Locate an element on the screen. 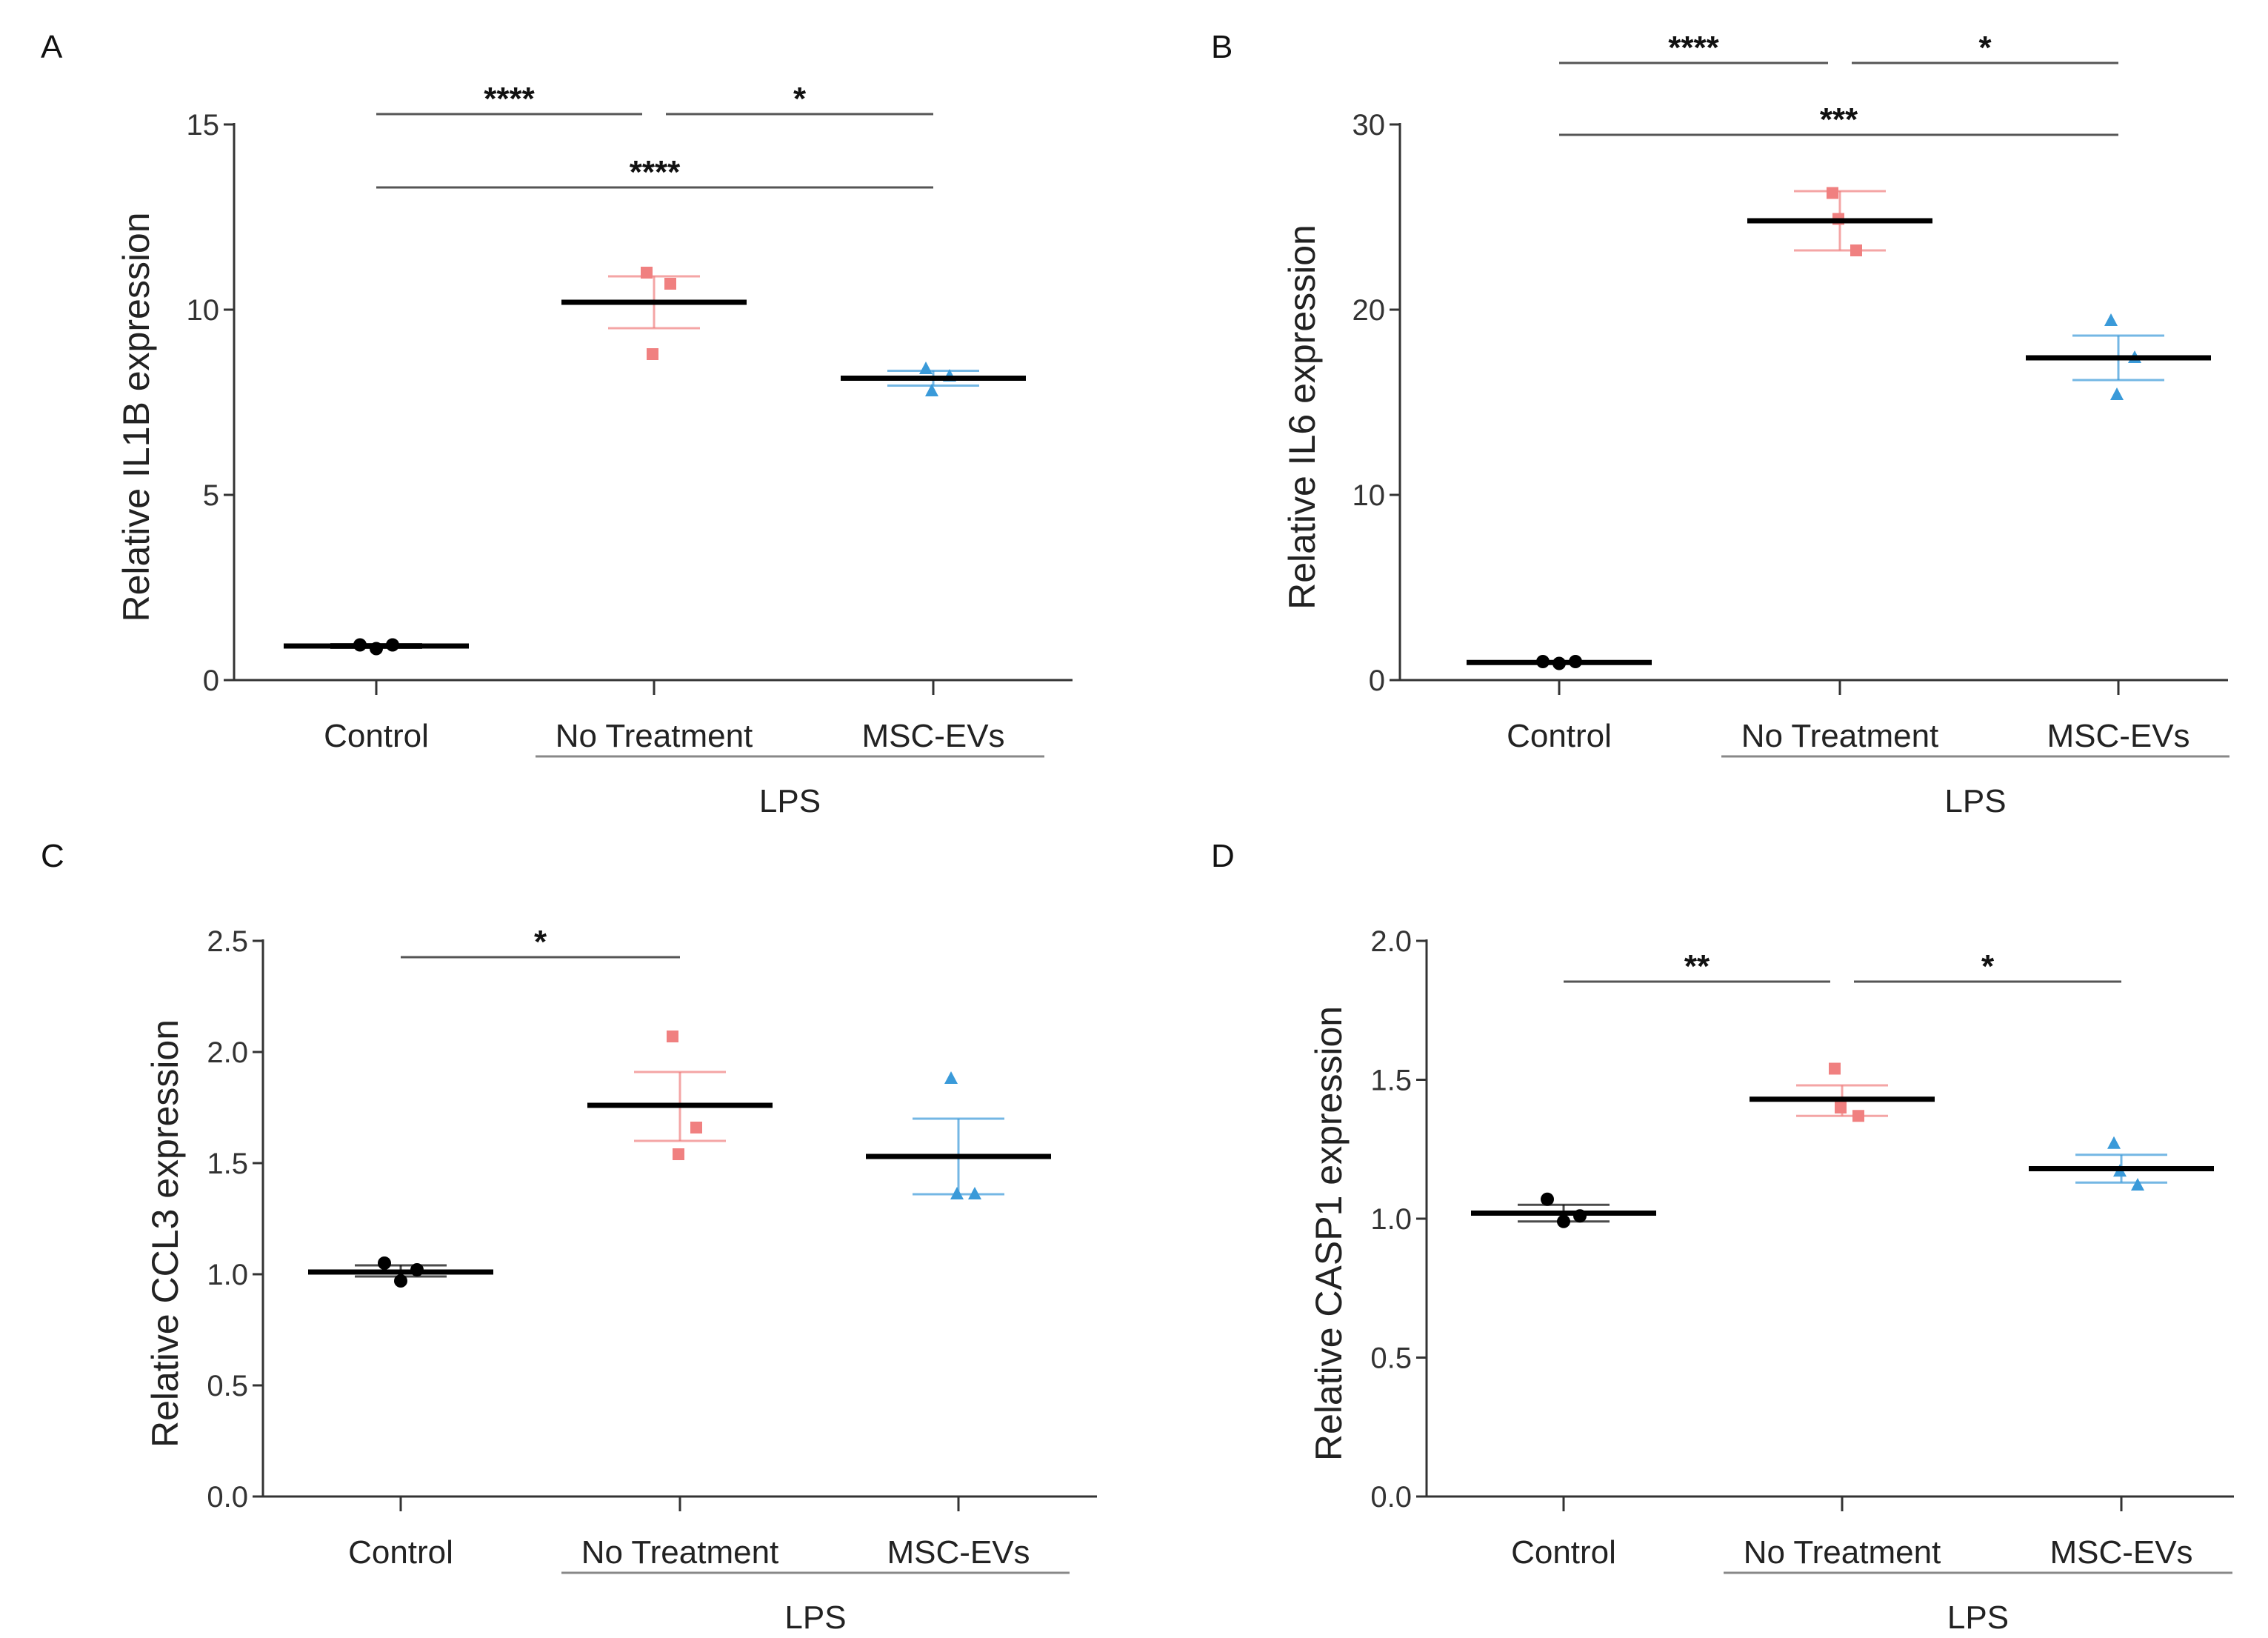 This screenshot has height=1638, width=2268. significance-label: ** is located at coordinates (1697, 967).